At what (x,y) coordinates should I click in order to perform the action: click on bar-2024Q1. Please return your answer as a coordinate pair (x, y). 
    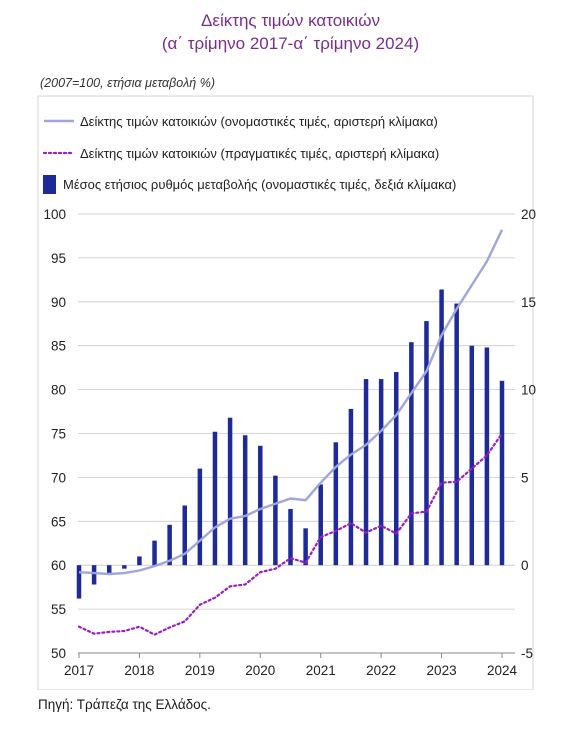
    Looking at the image, I should click on (502, 473).